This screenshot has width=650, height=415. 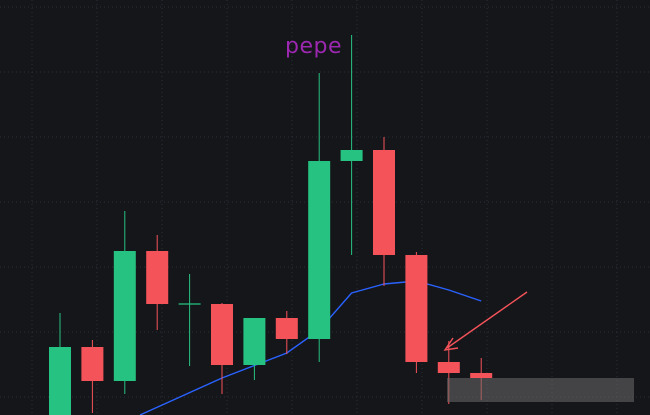 What do you see at coordinates (451, 344) in the screenshot?
I see `annotation-arrow-head` at bounding box center [451, 344].